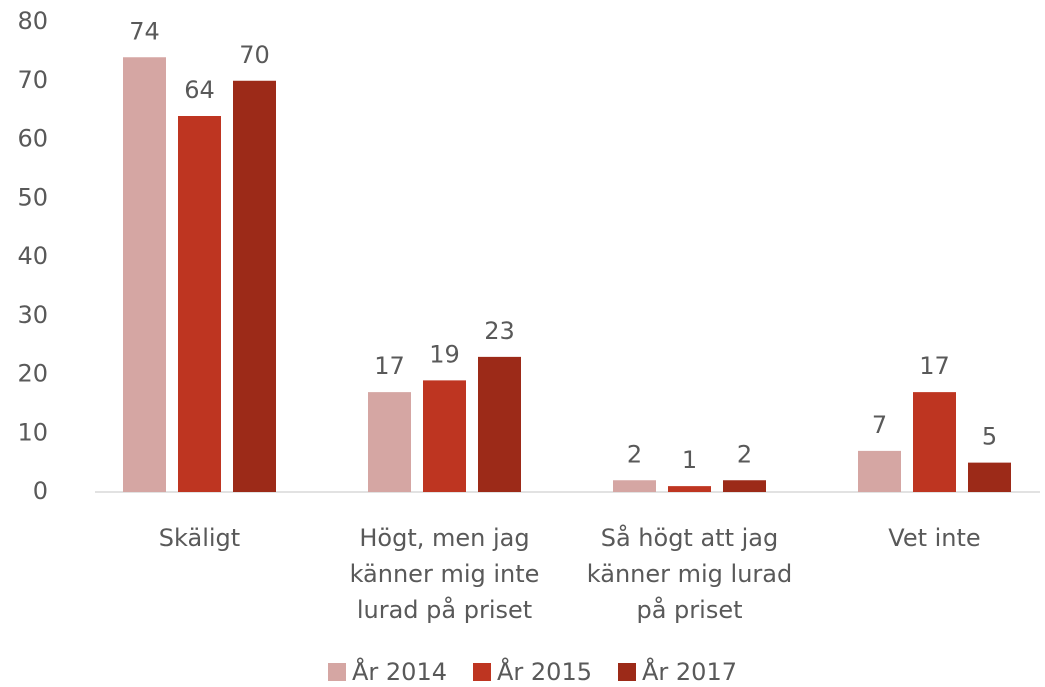 The image size is (1045, 687). Describe the element at coordinates (199, 538) in the screenshot. I see `x-tick-label: Skäligt` at that location.